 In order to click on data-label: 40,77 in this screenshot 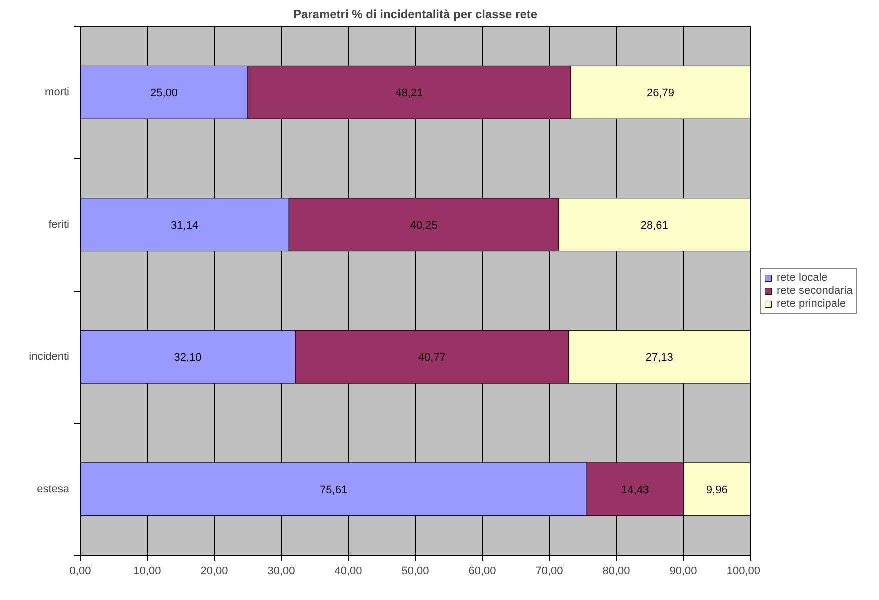, I will do `click(432, 358)`.